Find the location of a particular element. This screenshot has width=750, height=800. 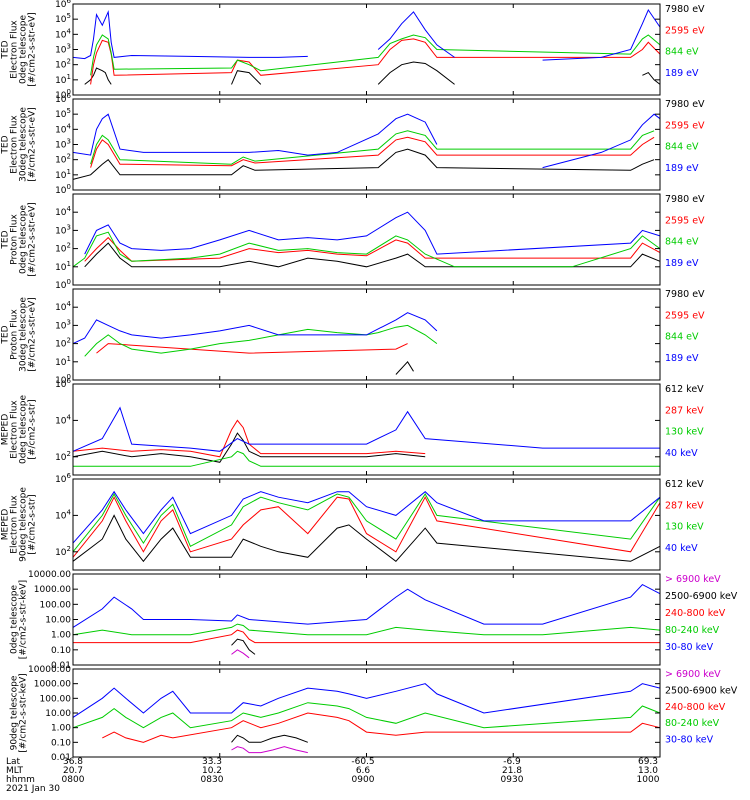

footer-lat-1: 33.3 is located at coordinates (212, 762).